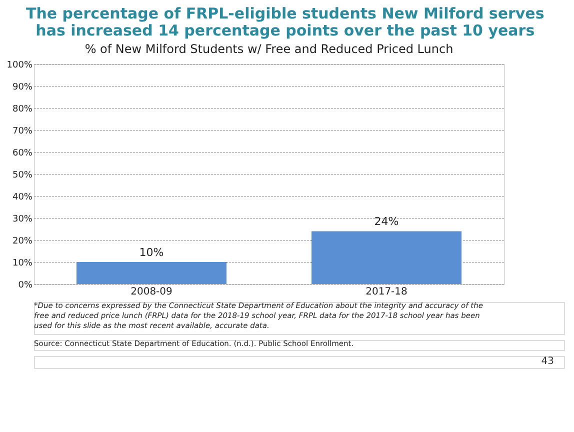  What do you see at coordinates (22, 197) in the screenshot?
I see `y-tick-label: 40%` at bounding box center [22, 197].